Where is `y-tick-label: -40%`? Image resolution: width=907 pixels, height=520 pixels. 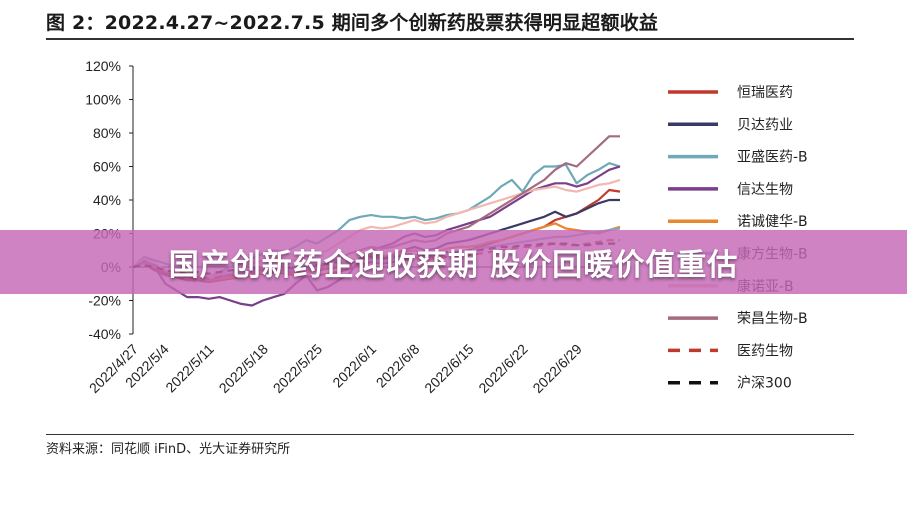 y-tick-label: -40% is located at coordinates (104, 334).